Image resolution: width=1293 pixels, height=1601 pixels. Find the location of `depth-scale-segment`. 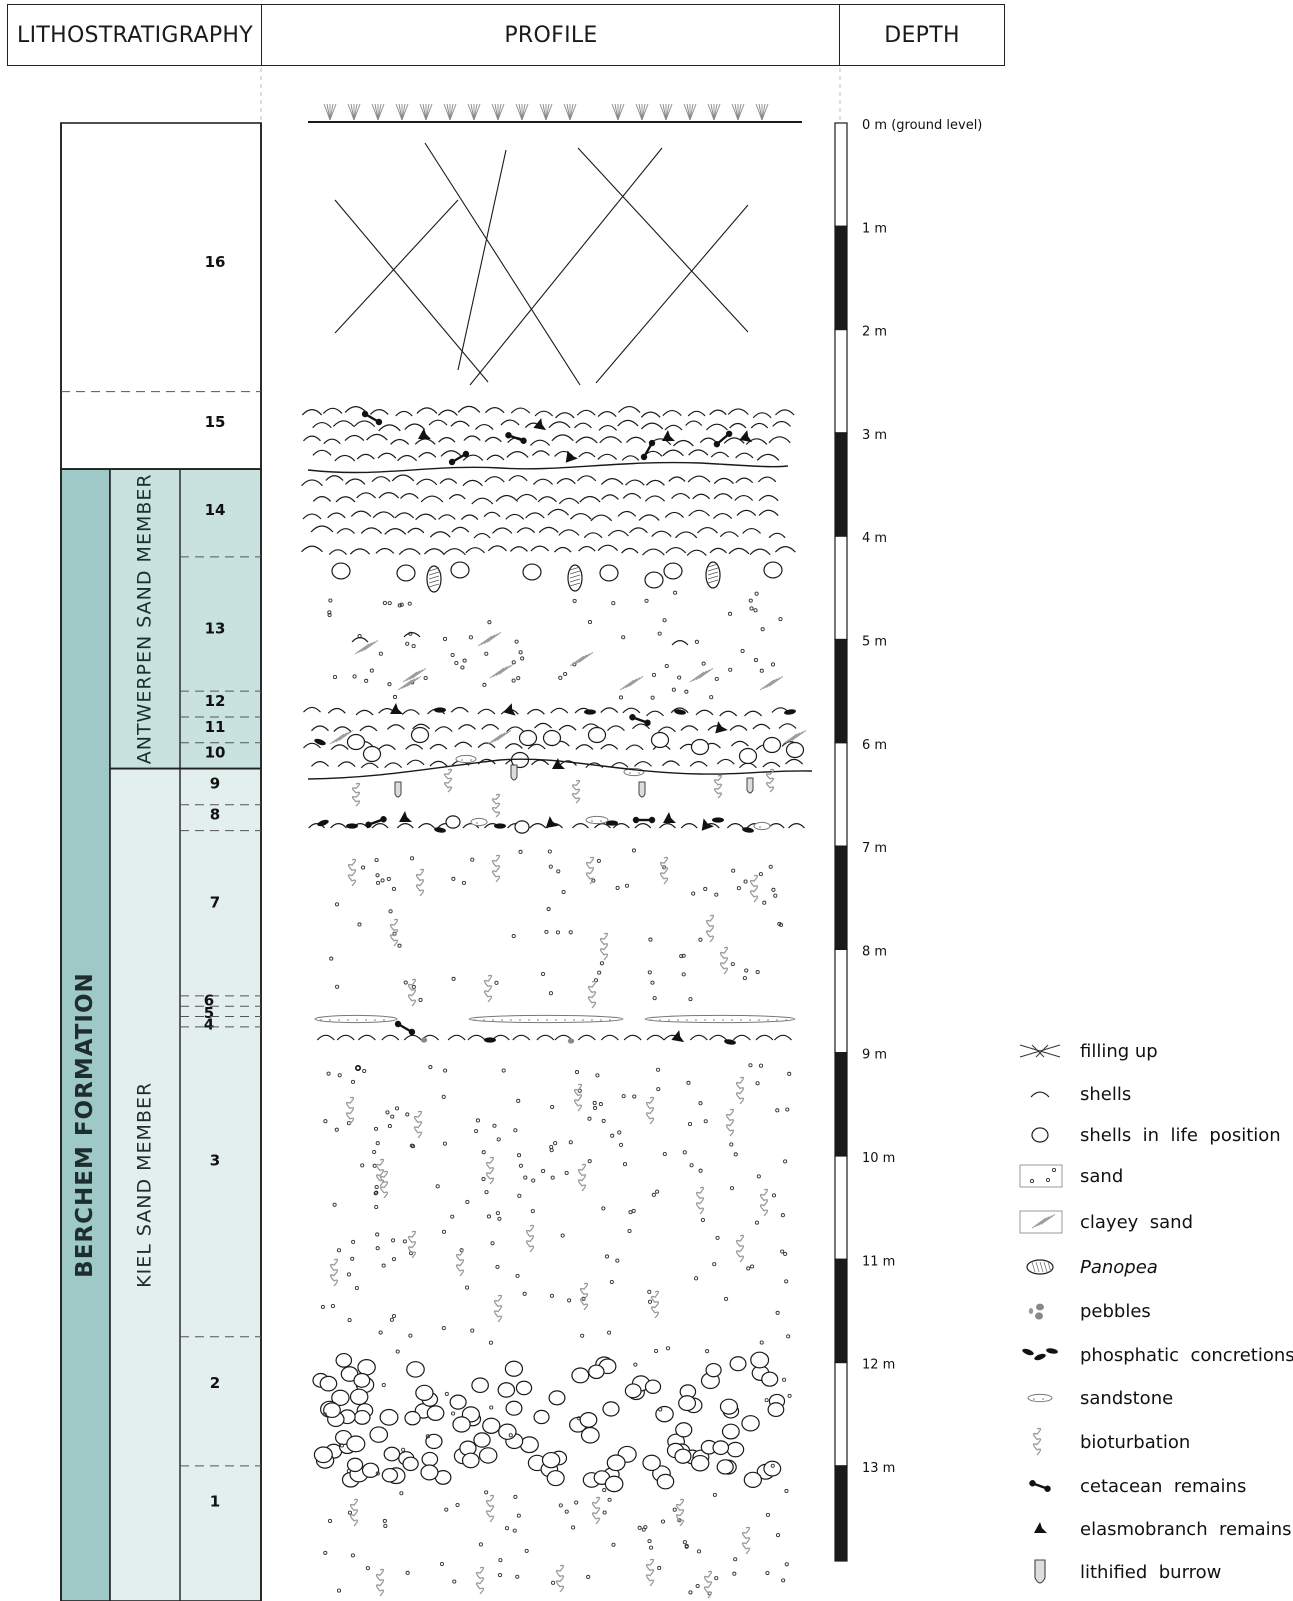

depth-scale-segment is located at coordinates (841, 381).